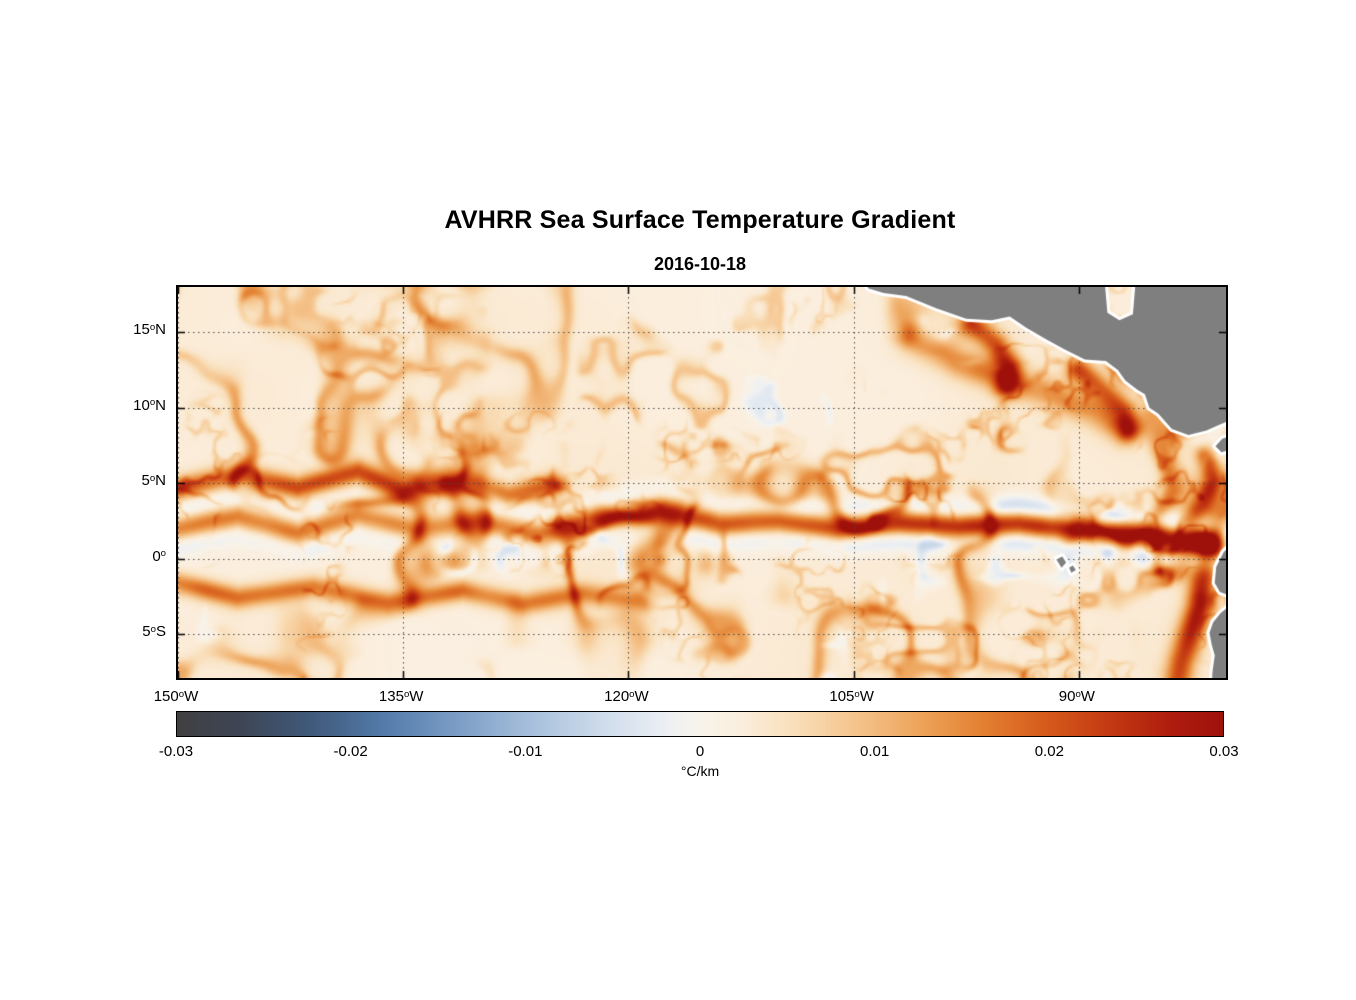 This screenshot has height=1000, width=1356. I want to click on colorbar-gradient, so click(700, 724).